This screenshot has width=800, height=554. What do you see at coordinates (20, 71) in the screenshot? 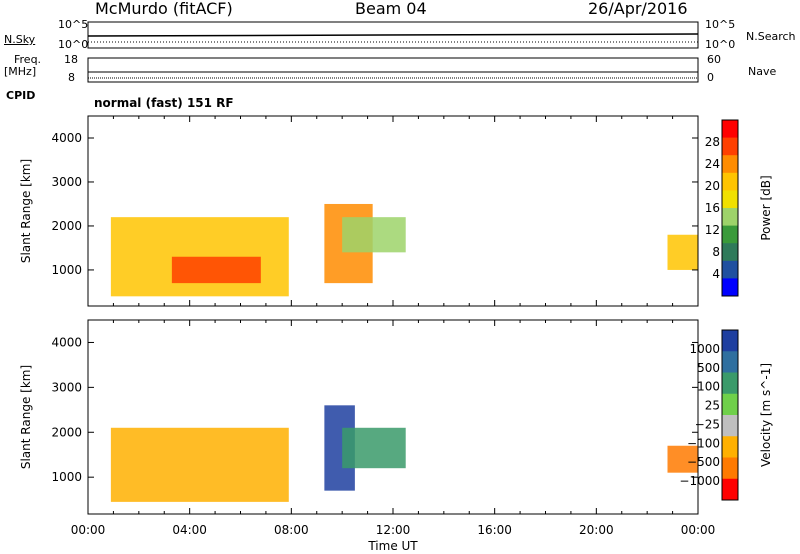
I see `freq-label-line2: [MHz]` at bounding box center [20, 71].